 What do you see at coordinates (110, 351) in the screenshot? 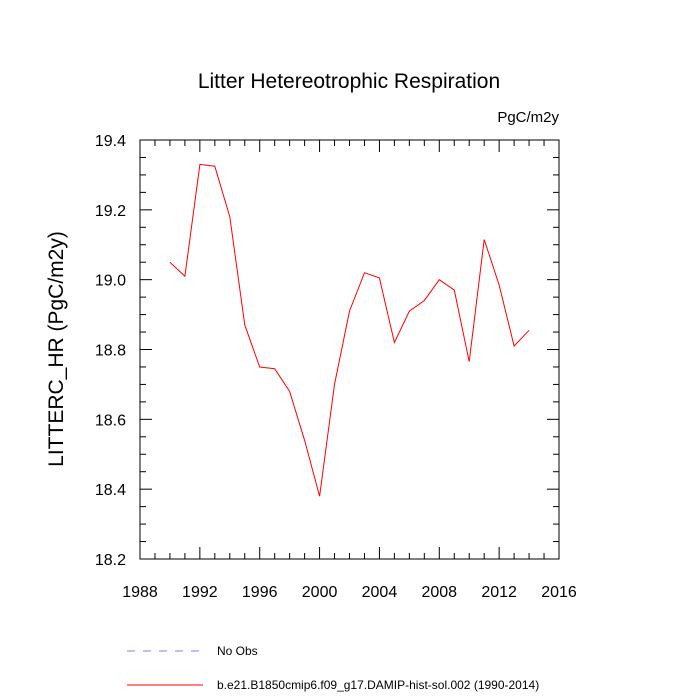
I see `y-tick-label: 18.8` at bounding box center [110, 351].